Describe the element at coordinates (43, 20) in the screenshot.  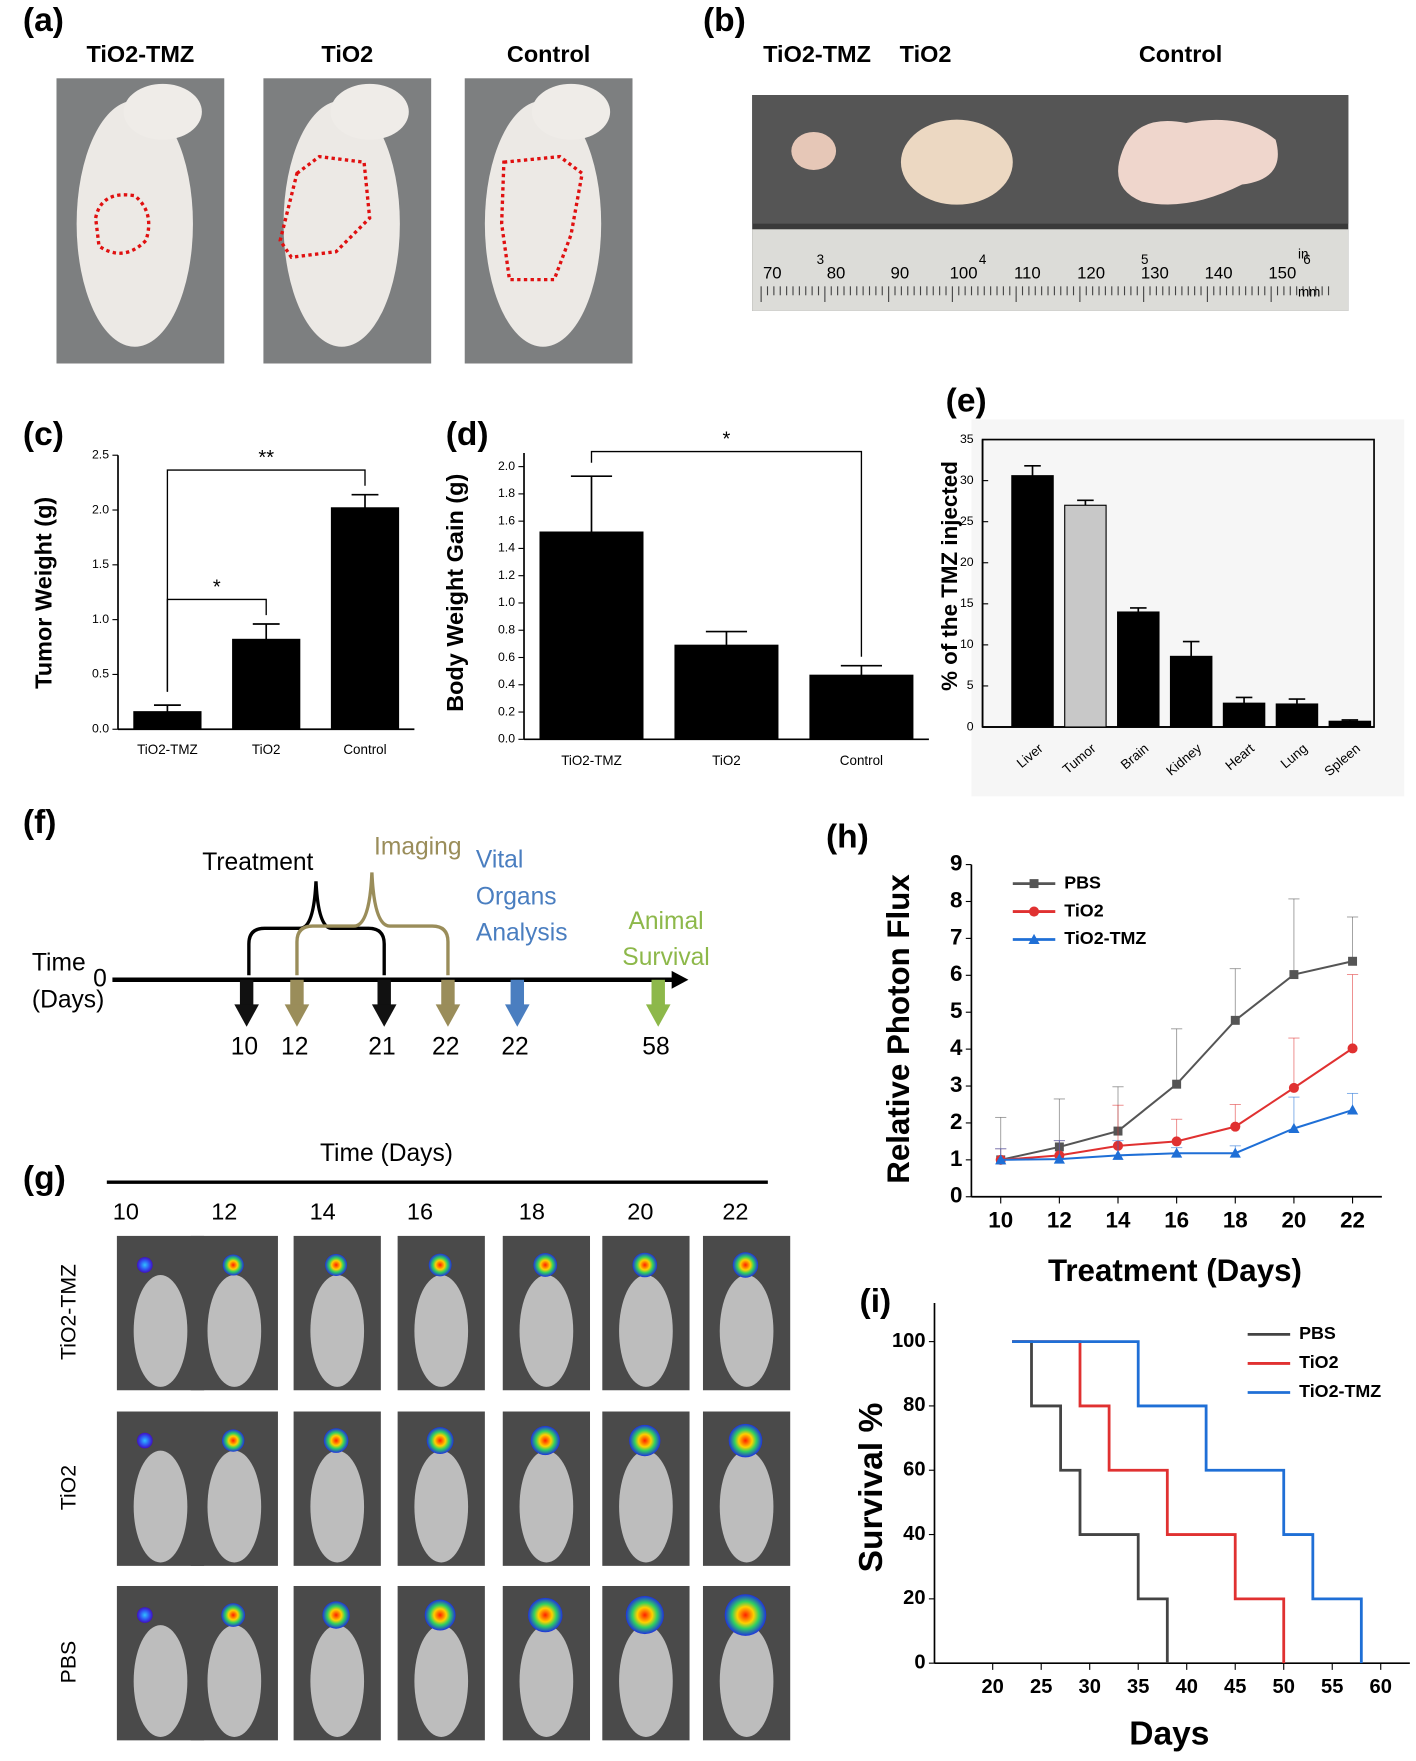
I see `panel-label: (a)` at that location.